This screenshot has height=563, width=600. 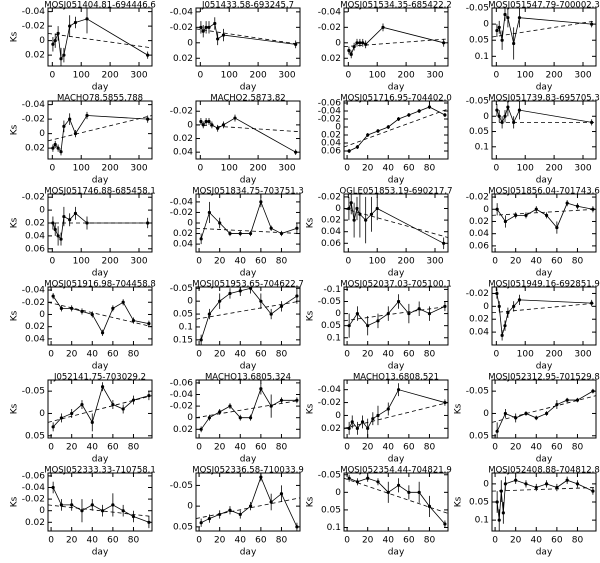 What do you see at coordinates (516, 541) in the screenshot?
I see `x-tick-label: 20` at bounding box center [516, 541].